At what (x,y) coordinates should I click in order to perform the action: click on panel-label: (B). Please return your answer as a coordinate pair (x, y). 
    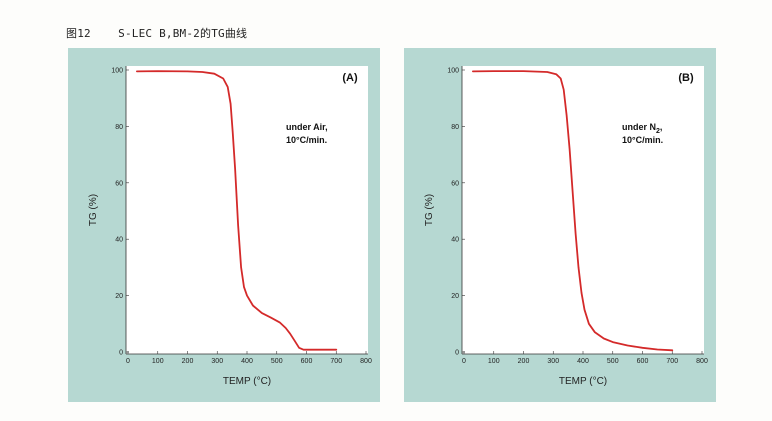
    Looking at the image, I should click on (686, 78).